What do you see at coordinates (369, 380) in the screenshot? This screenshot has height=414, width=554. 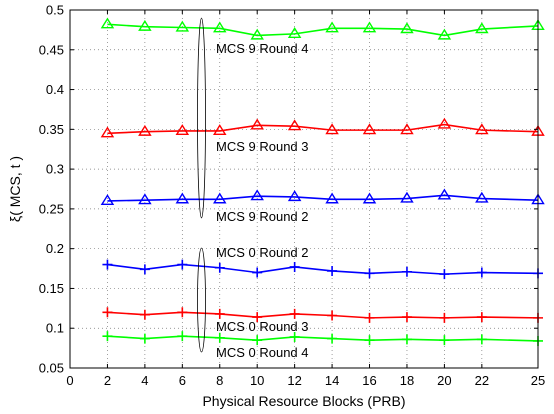 I see `x-tick-label: 16` at bounding box center [369, 380].